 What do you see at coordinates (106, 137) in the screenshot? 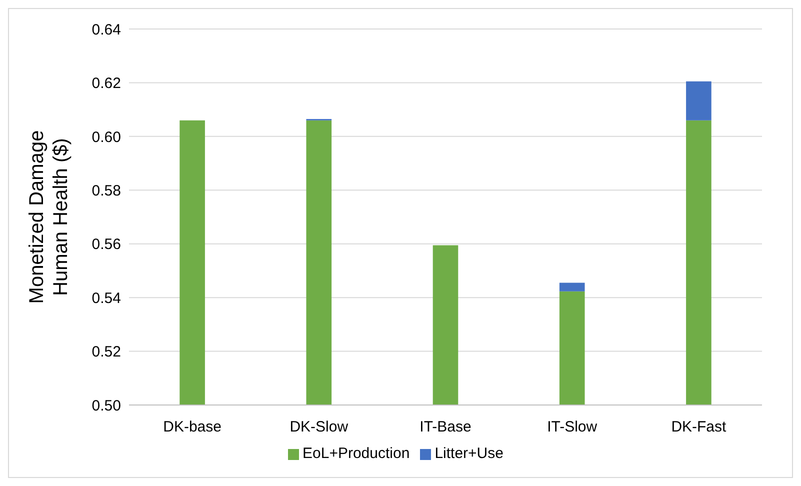
I see `y-tick-label: 0.60` at bounding box center [106, 137].